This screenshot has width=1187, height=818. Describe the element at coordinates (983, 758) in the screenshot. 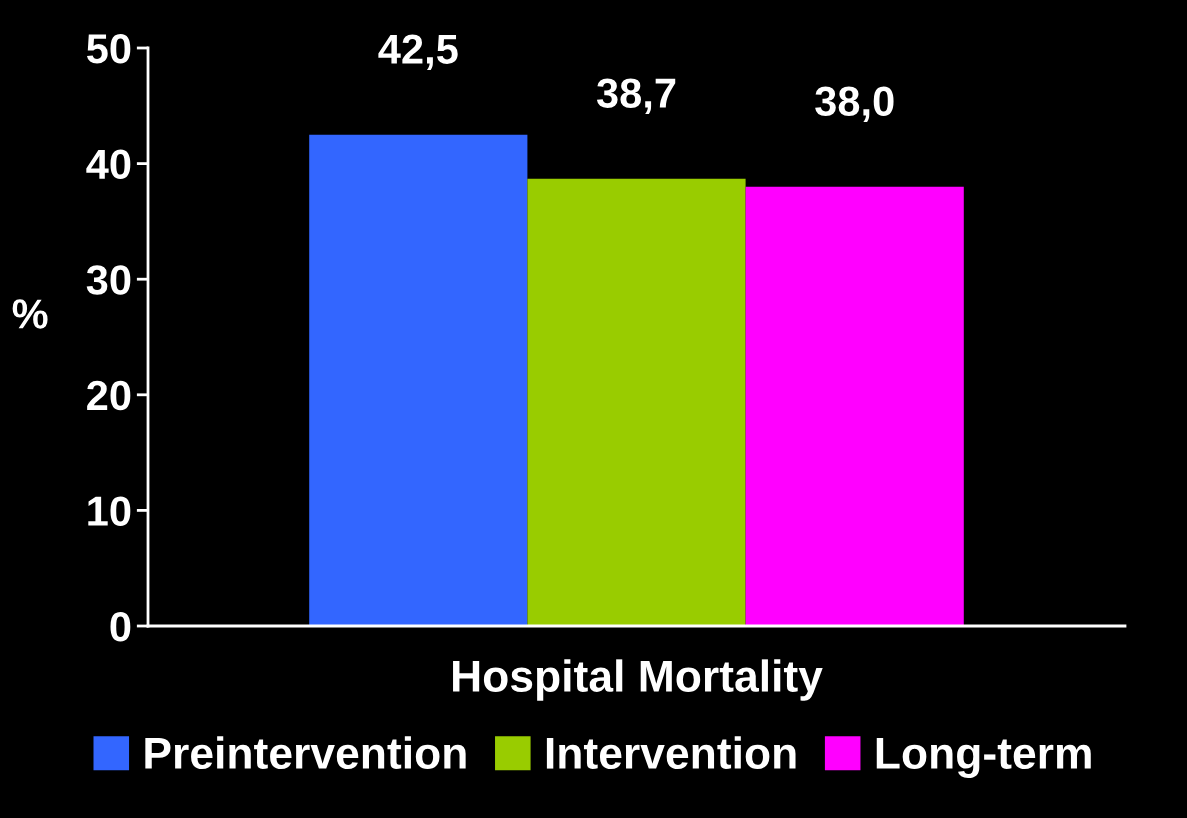

I see `legend-label: Long-term` at that location.